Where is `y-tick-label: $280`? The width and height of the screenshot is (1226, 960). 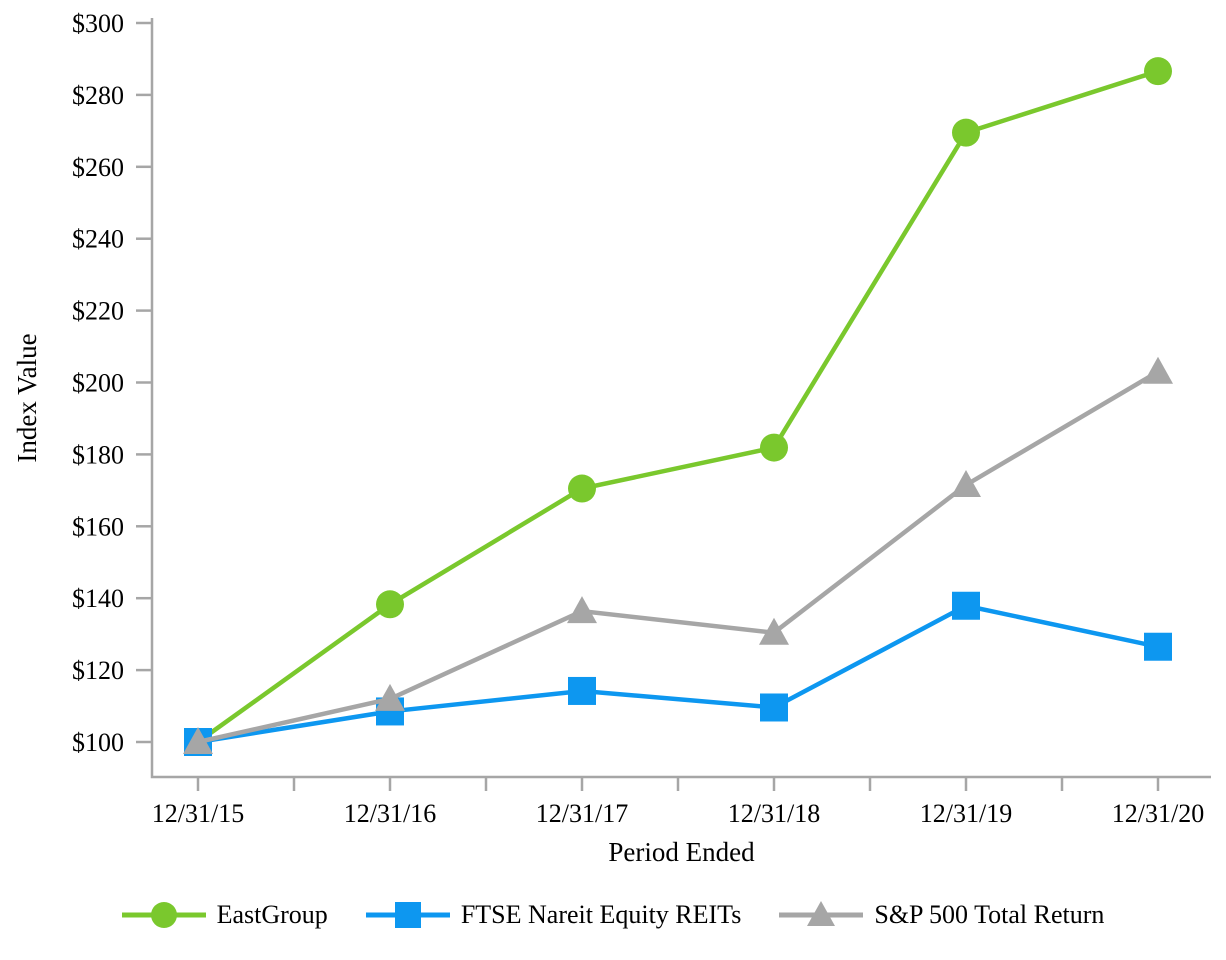
y-tick-label: $280 is located at coordinates (98, 95).